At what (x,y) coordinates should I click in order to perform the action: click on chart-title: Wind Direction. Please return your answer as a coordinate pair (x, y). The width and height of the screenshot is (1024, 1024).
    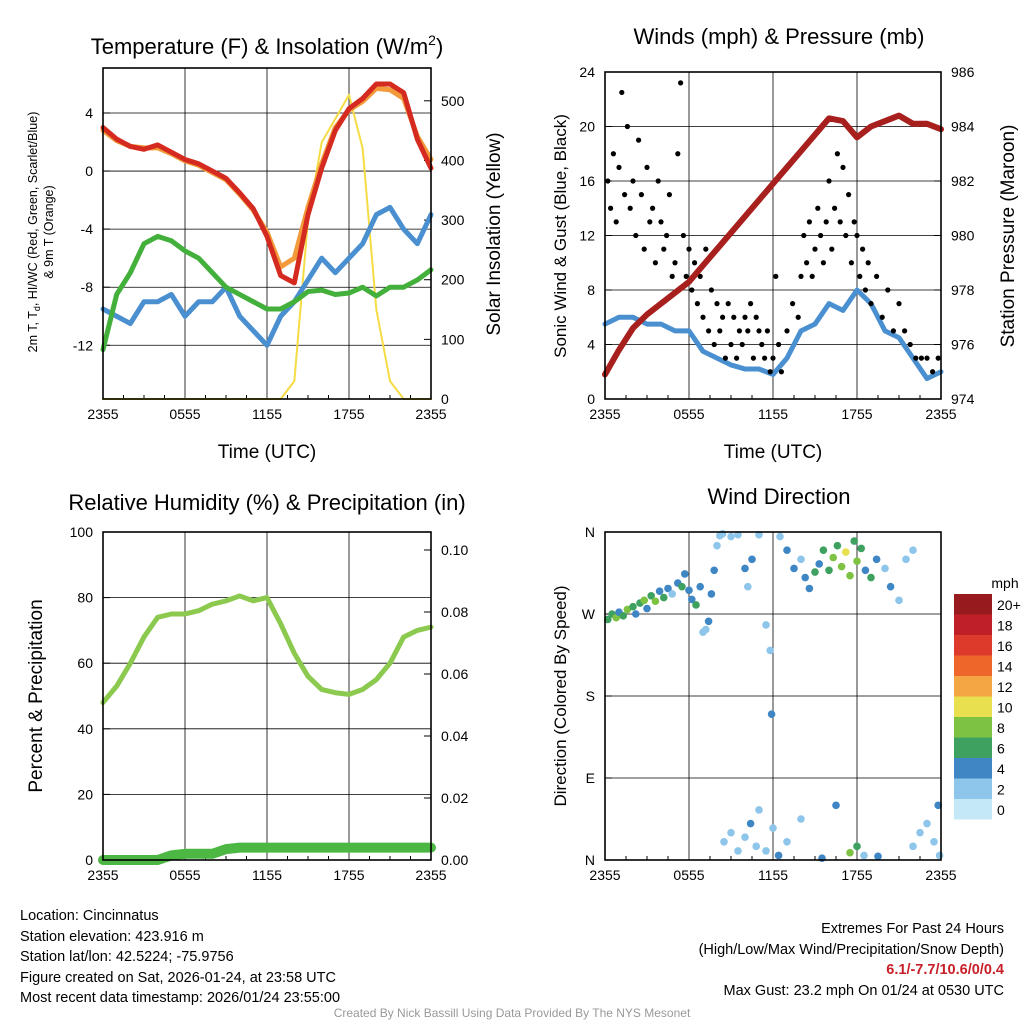
    Looking at the image, I should click on (778, 496).